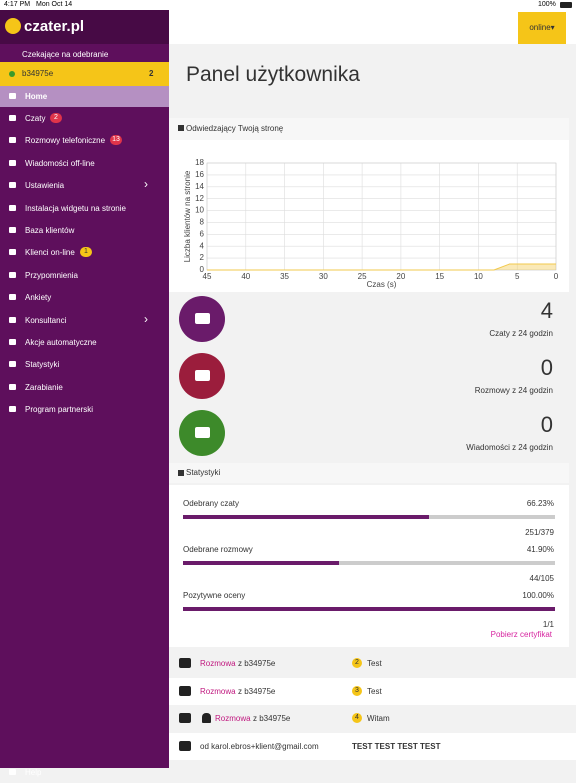 This screenshot has height=783, width=576. I want to click on menu-item: Akcje automatyczne, so click(84, 342).